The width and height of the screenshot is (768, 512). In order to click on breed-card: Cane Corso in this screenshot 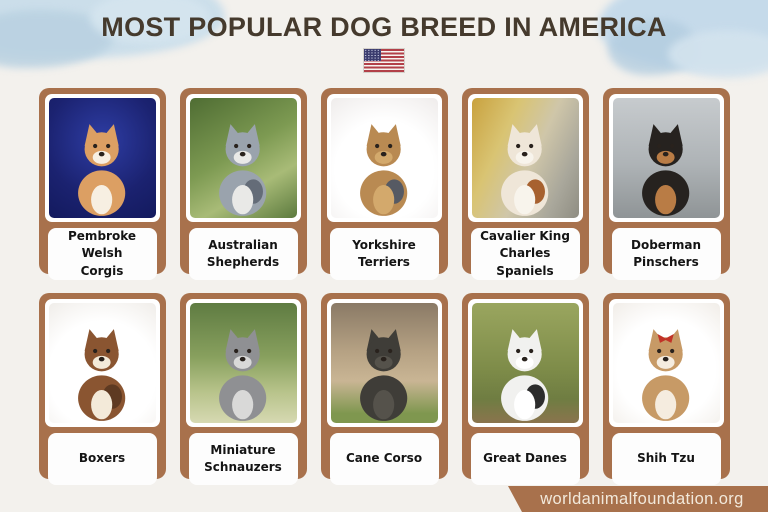, I will do `click(384, 389)`.